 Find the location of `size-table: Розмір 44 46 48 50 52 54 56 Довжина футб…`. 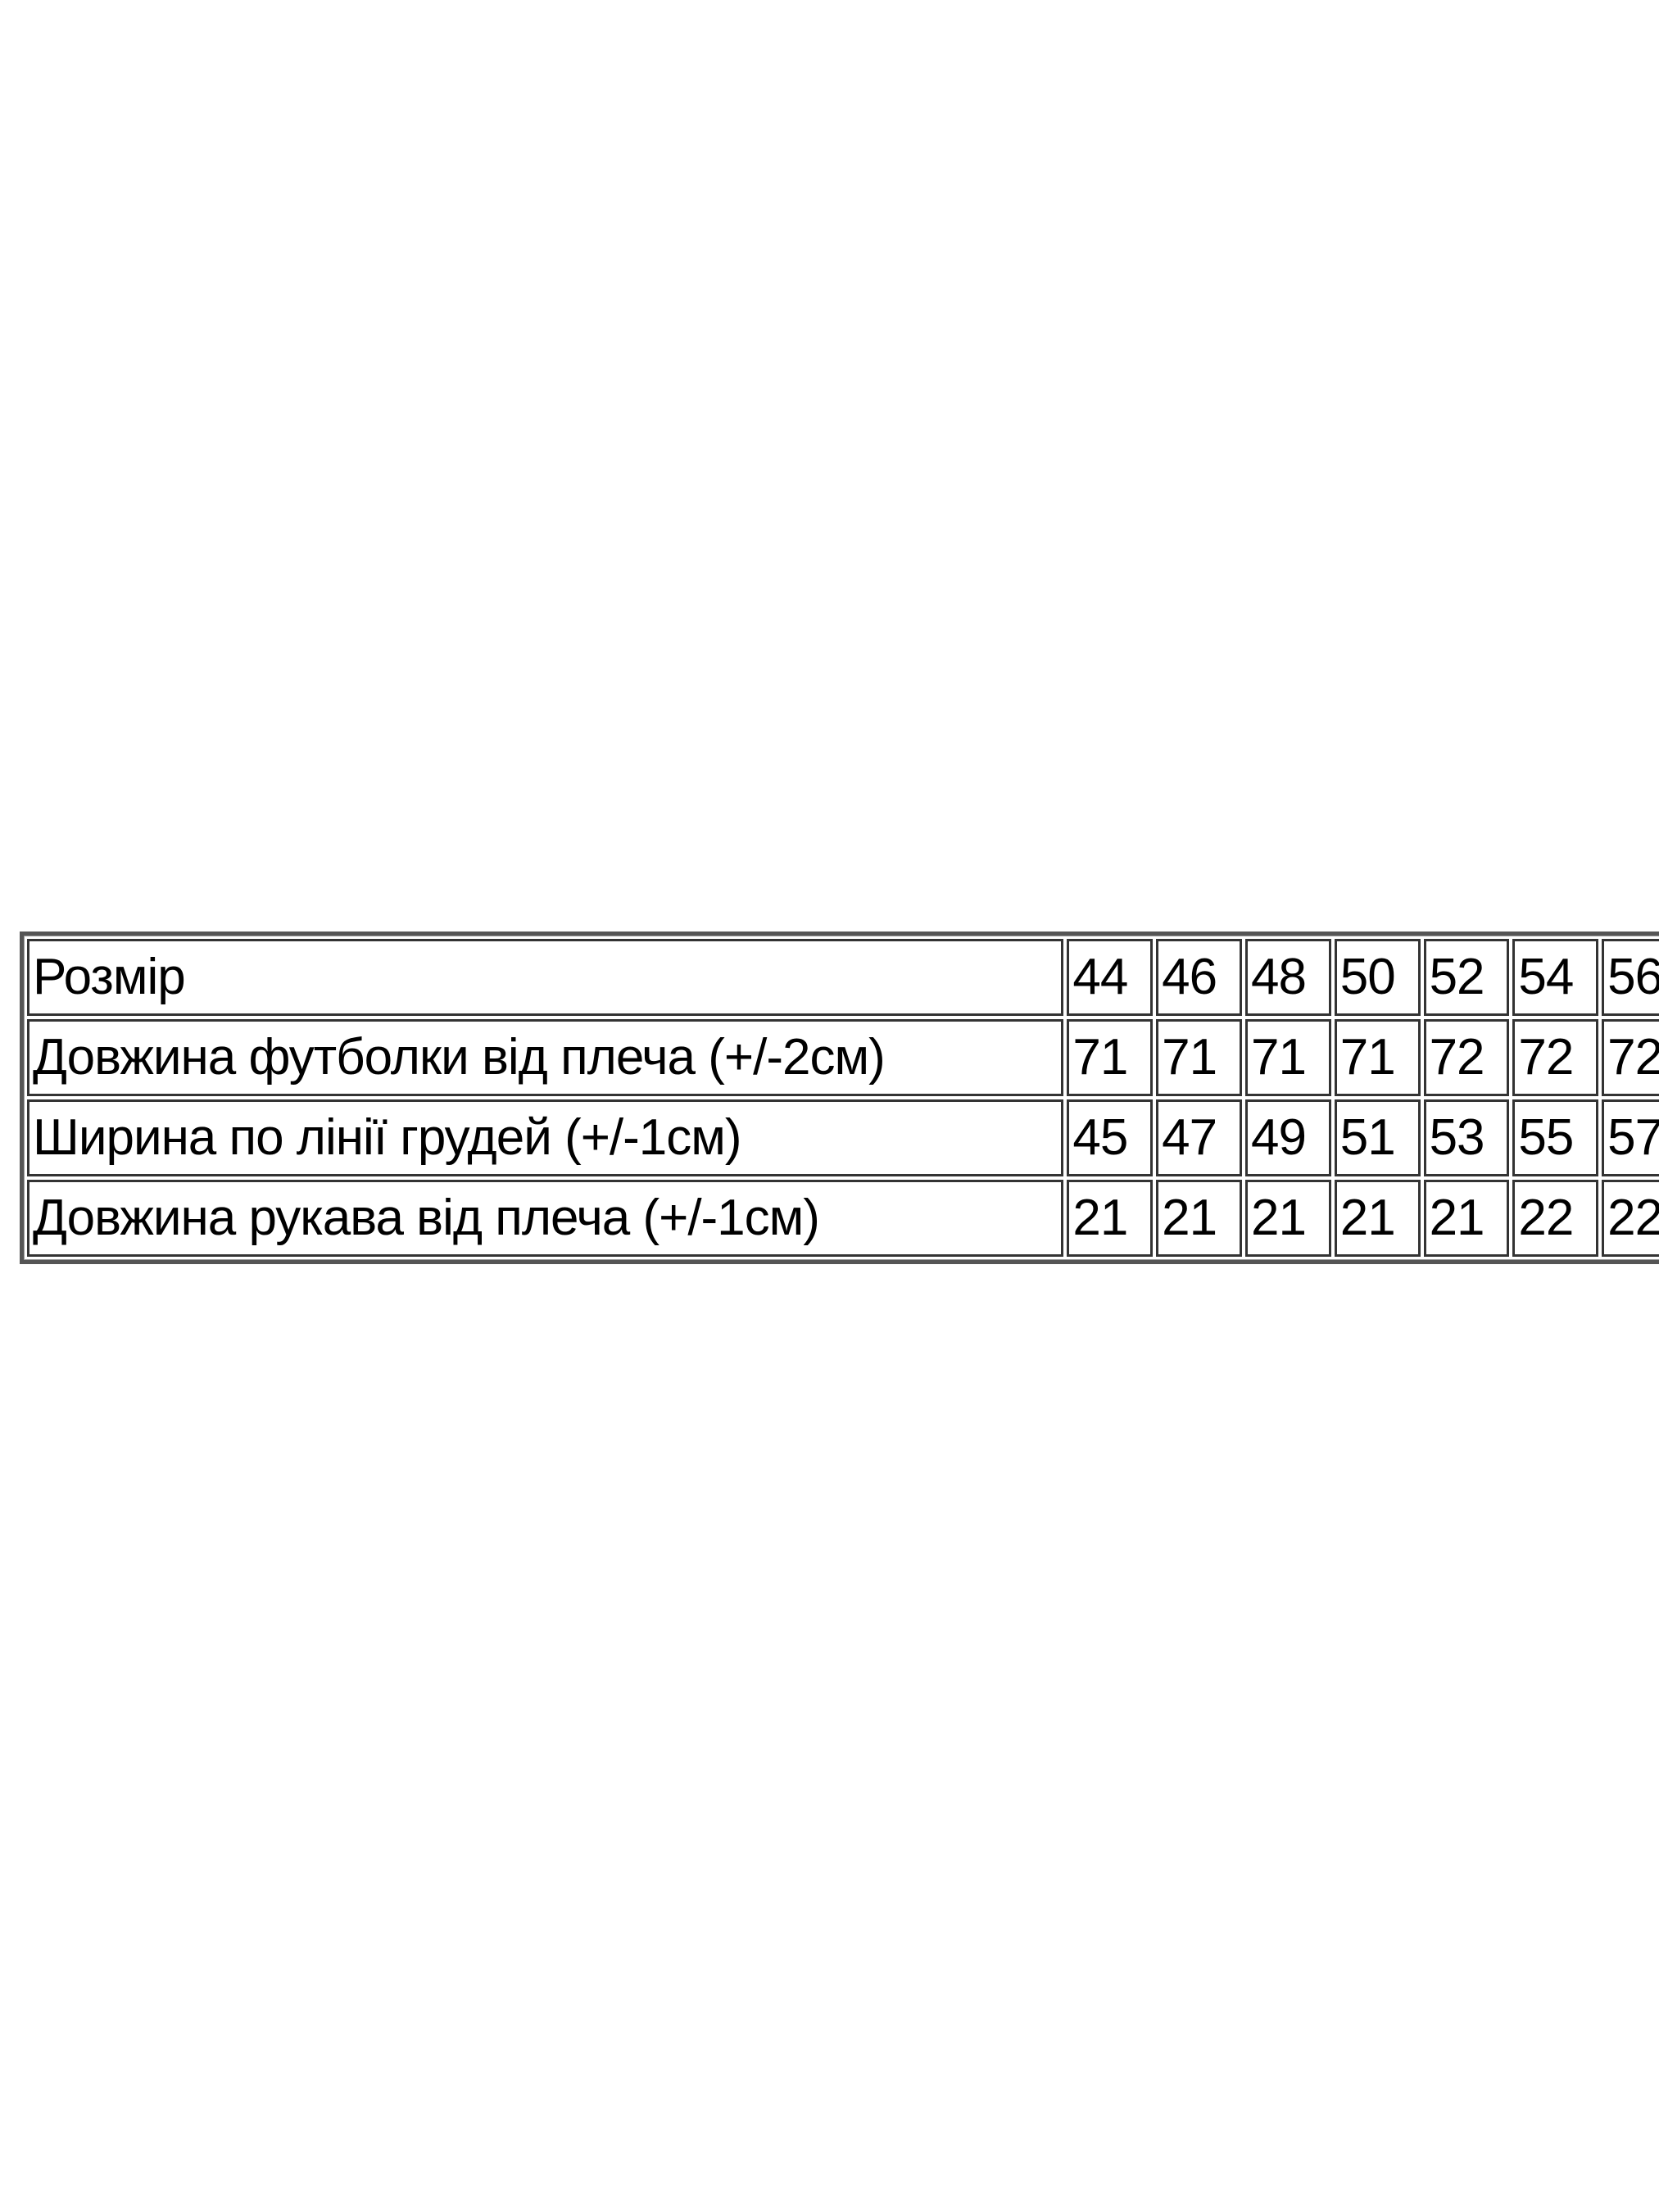

size-table: Розмір 44 46 48 50 52 54 56 Довжина футб… is located at coordinates (839, 1097).